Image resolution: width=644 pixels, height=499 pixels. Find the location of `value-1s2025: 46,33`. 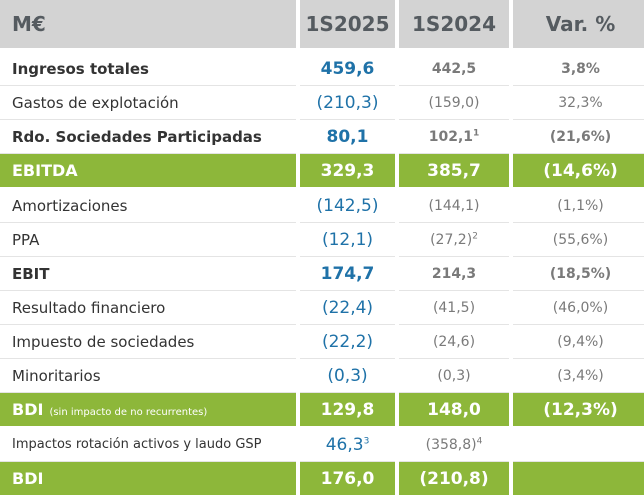

value-1s2025: 46,33 is located at coordinates (347, 445).